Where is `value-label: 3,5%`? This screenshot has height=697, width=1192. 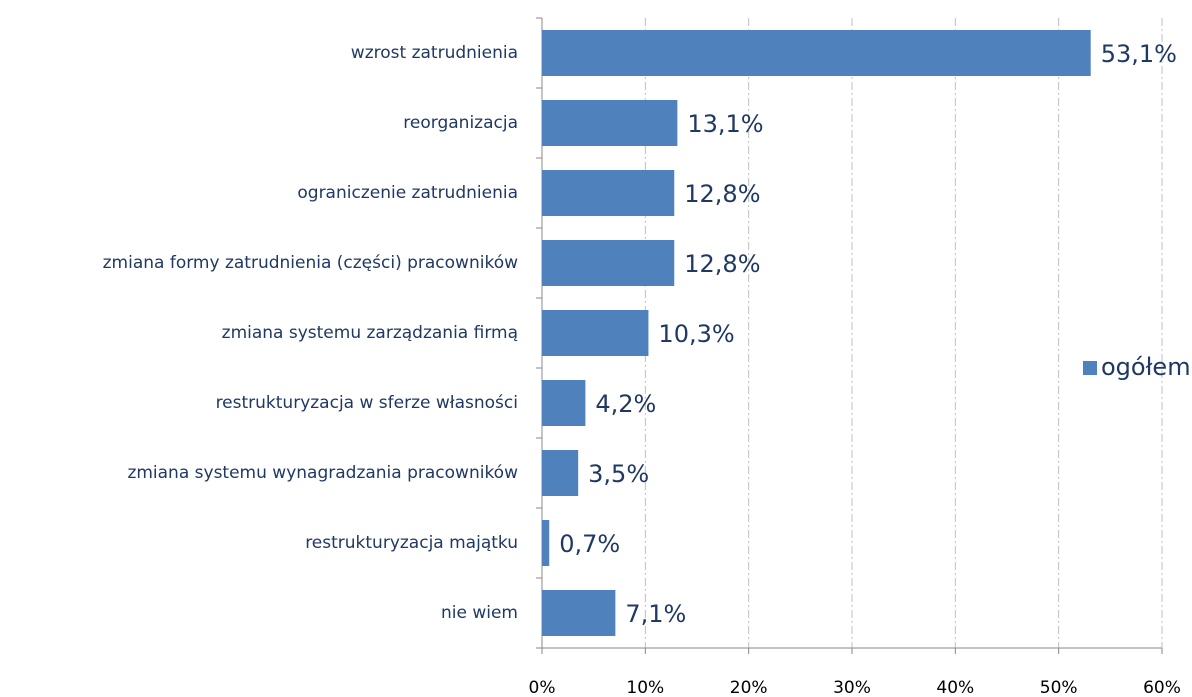
value-label: 3,5% is located at coordinates (618, 474).